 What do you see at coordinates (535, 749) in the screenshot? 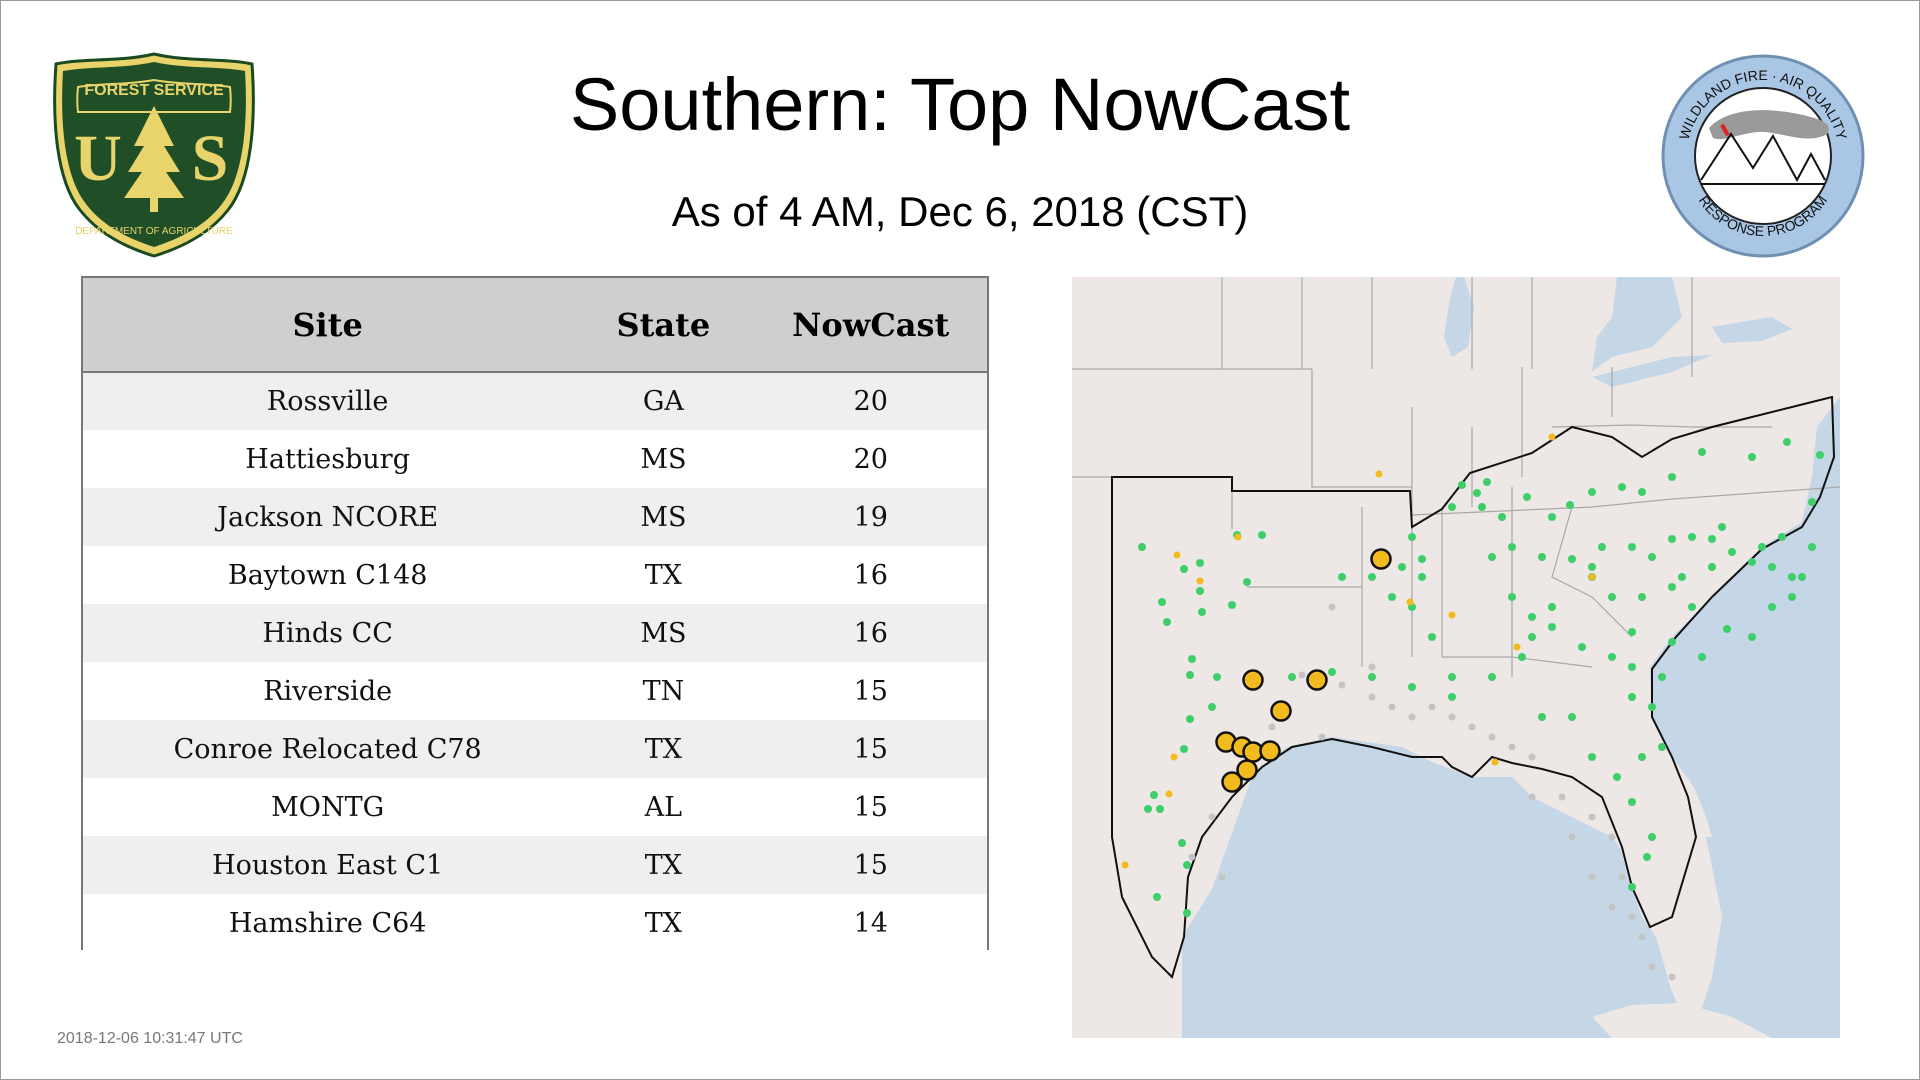
I see `table-row: Conroe Relocated C78 TX 15` at bounding box center [535, 749].